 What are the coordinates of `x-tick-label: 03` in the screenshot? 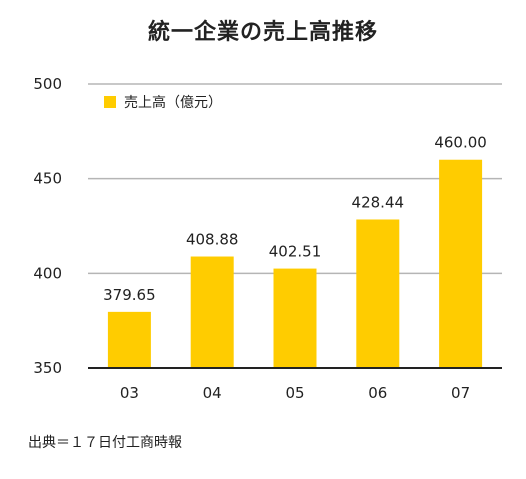 It's located at (129, 393).